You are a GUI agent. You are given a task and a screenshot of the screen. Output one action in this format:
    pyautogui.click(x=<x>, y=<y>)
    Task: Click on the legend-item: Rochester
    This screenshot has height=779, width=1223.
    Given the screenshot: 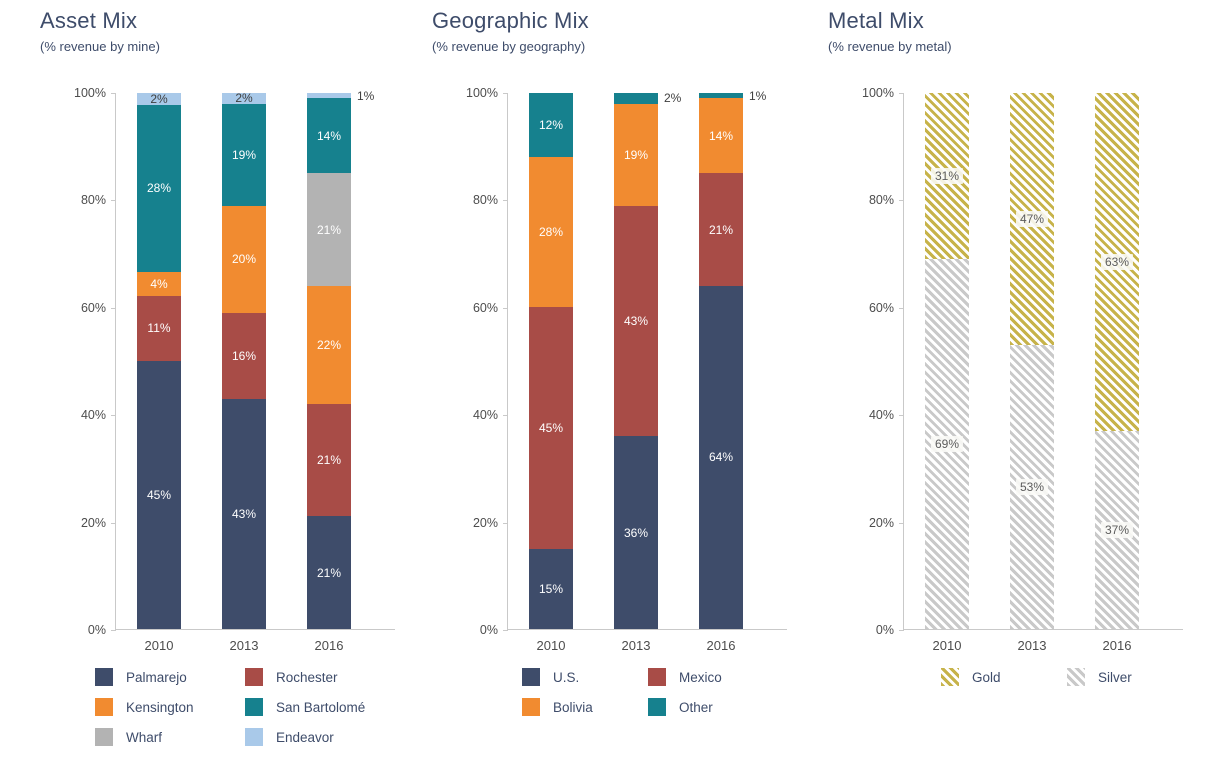 What is the action you would take?
    pyautogui.click(x=332, y=677)
    